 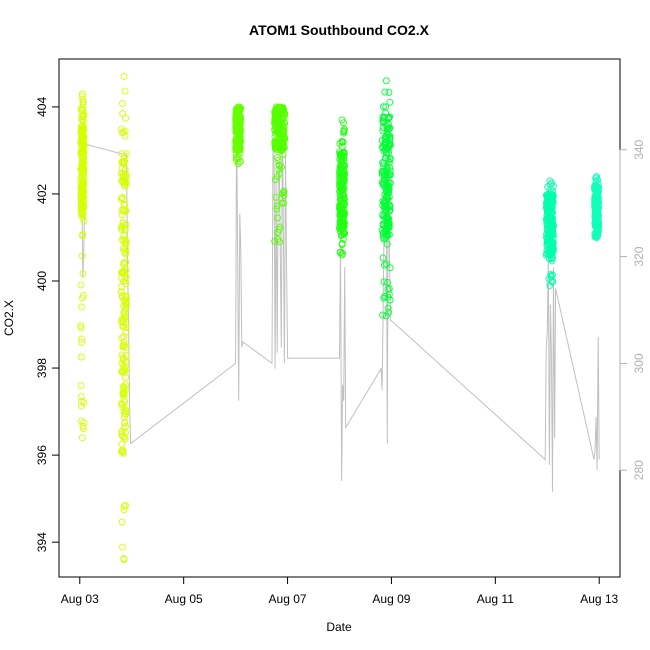 I want to click on chart-title: ATOM1 Southbound CO2.X, so click(x=339, y=30).